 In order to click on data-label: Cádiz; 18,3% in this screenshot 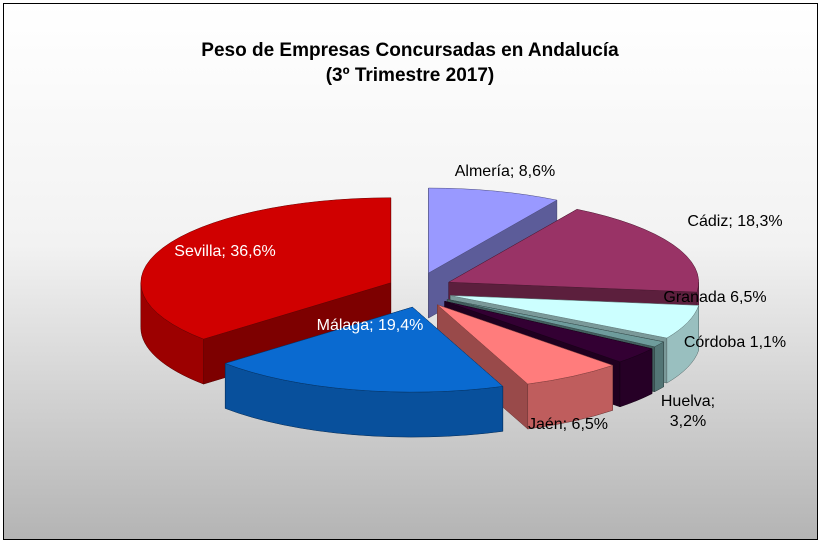, I will do `click(734, 221)`.